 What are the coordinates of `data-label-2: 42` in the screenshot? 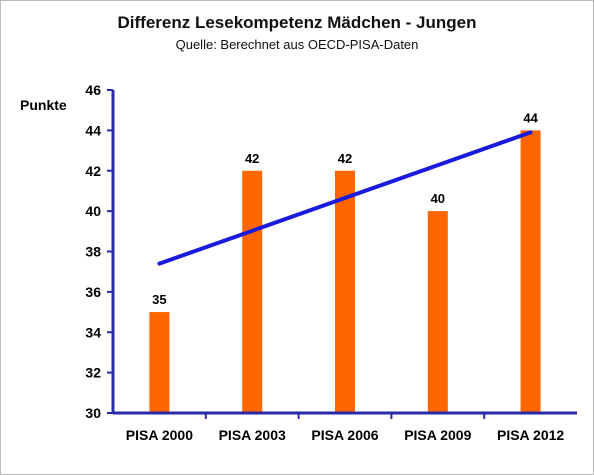 It's located at (252, 158).